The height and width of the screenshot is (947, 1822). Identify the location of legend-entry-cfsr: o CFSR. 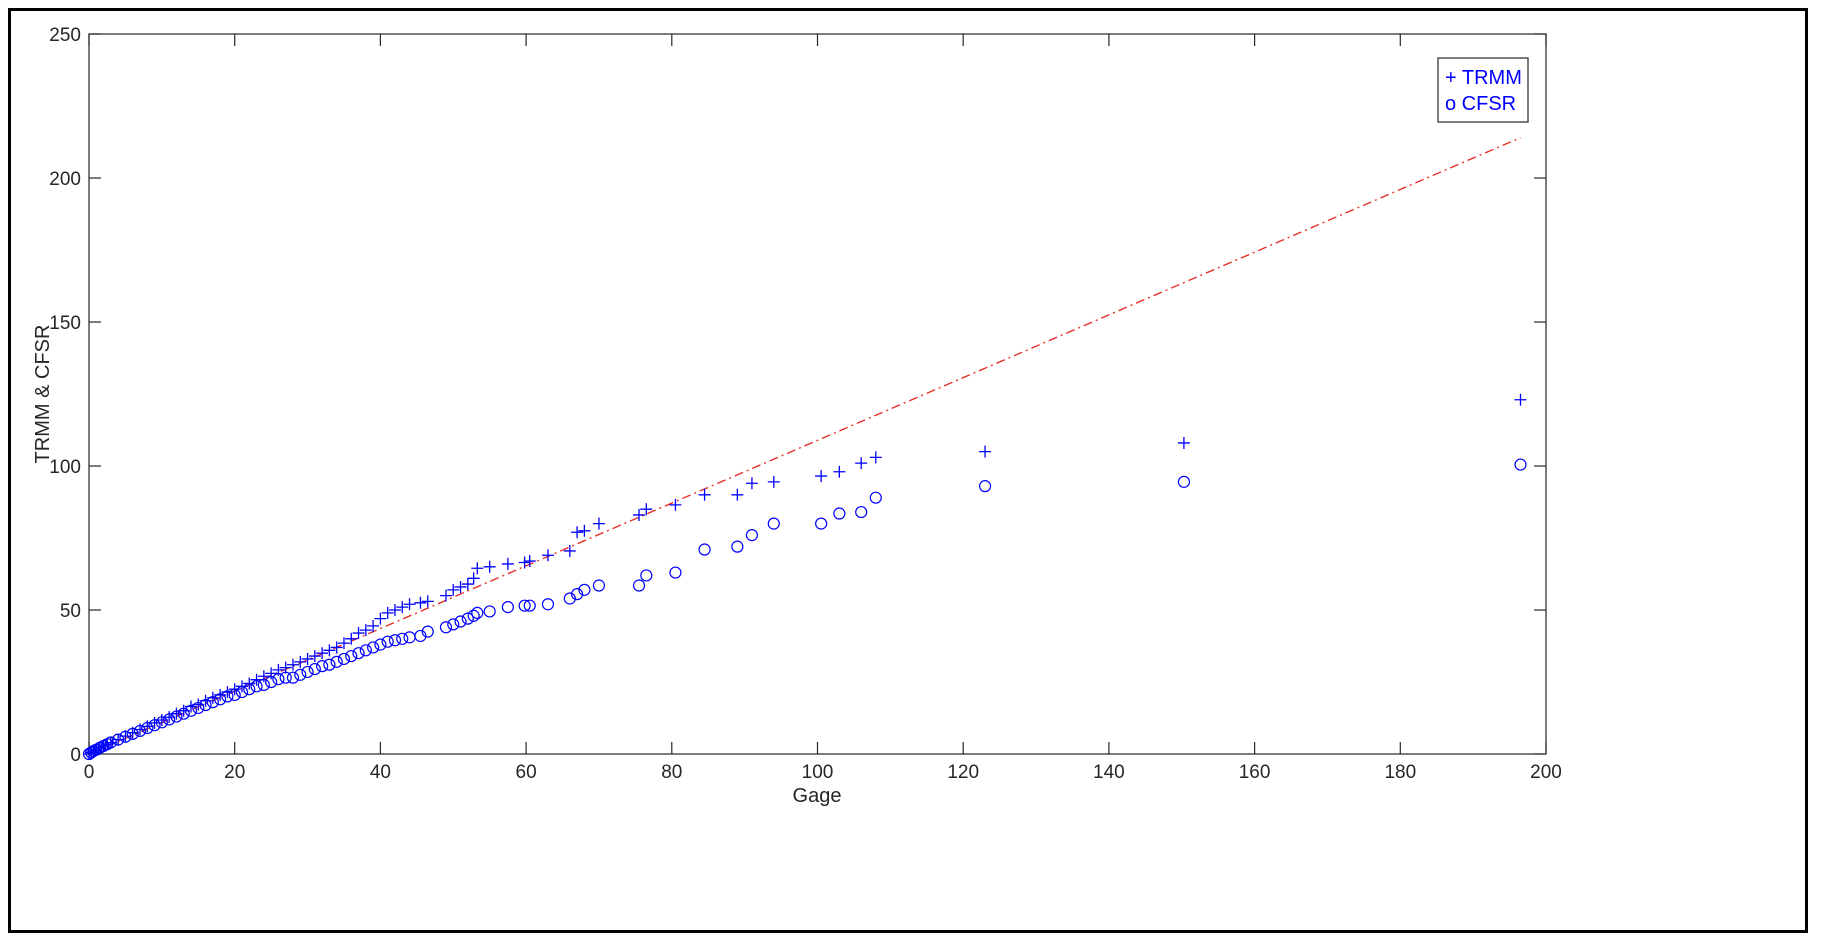
(1480, 104).